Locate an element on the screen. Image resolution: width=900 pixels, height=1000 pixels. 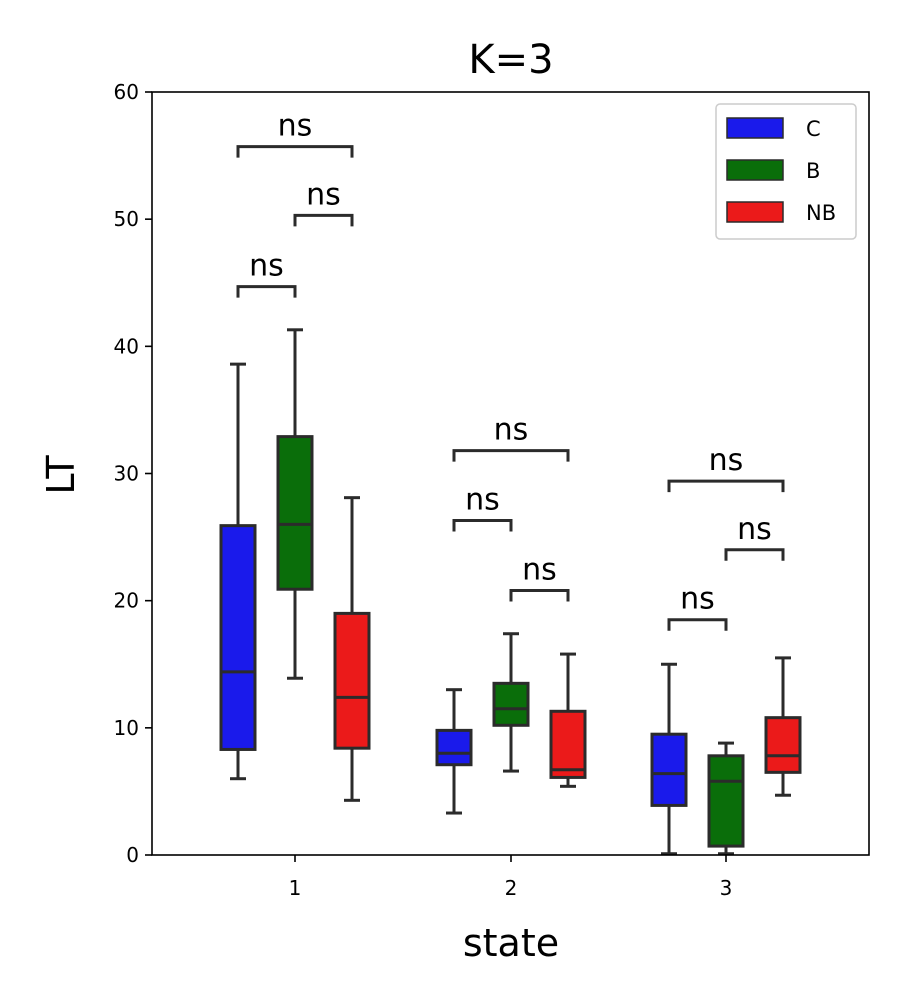
x-tick-label: 3 is located at coordinates (726, 888).